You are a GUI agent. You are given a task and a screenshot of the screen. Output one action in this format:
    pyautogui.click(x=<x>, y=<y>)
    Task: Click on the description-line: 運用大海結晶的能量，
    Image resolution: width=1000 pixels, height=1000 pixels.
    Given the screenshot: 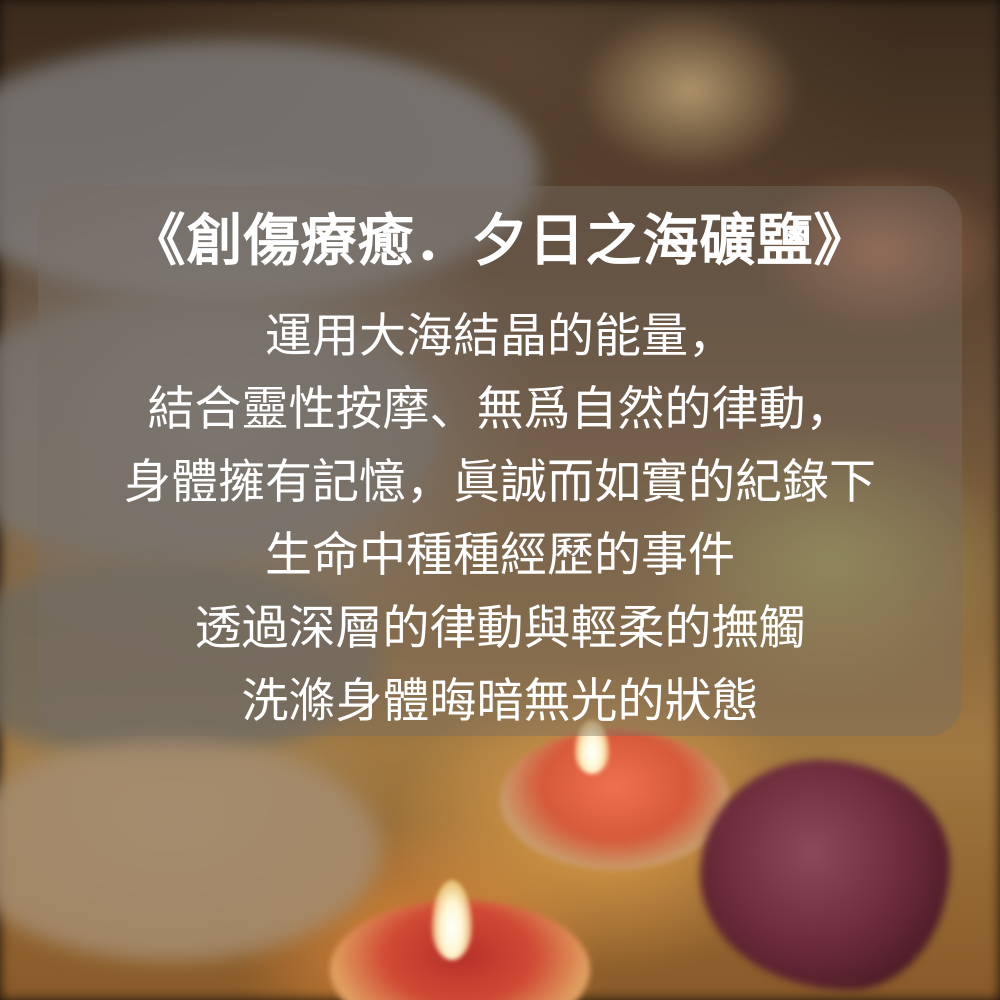 What is the action you would take?
    pyautogui.click(x=500, y=336)
    